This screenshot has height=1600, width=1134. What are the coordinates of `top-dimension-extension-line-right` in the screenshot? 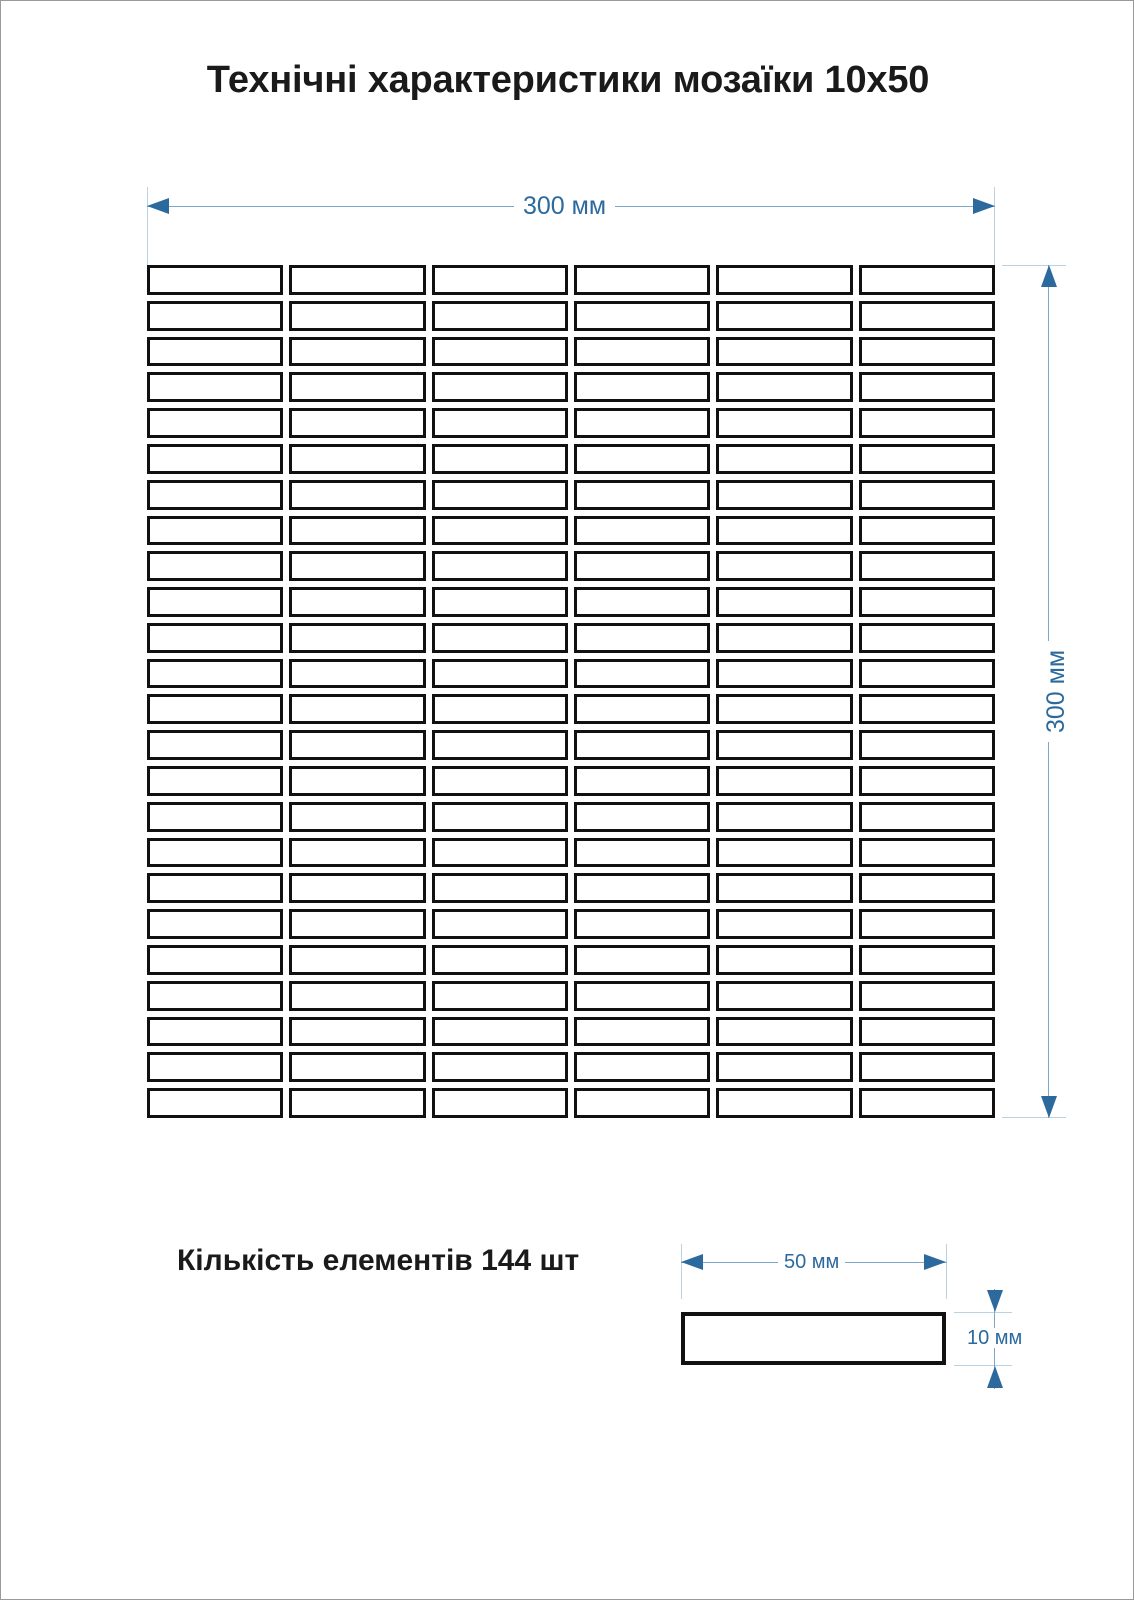 It's located at (994, 226).